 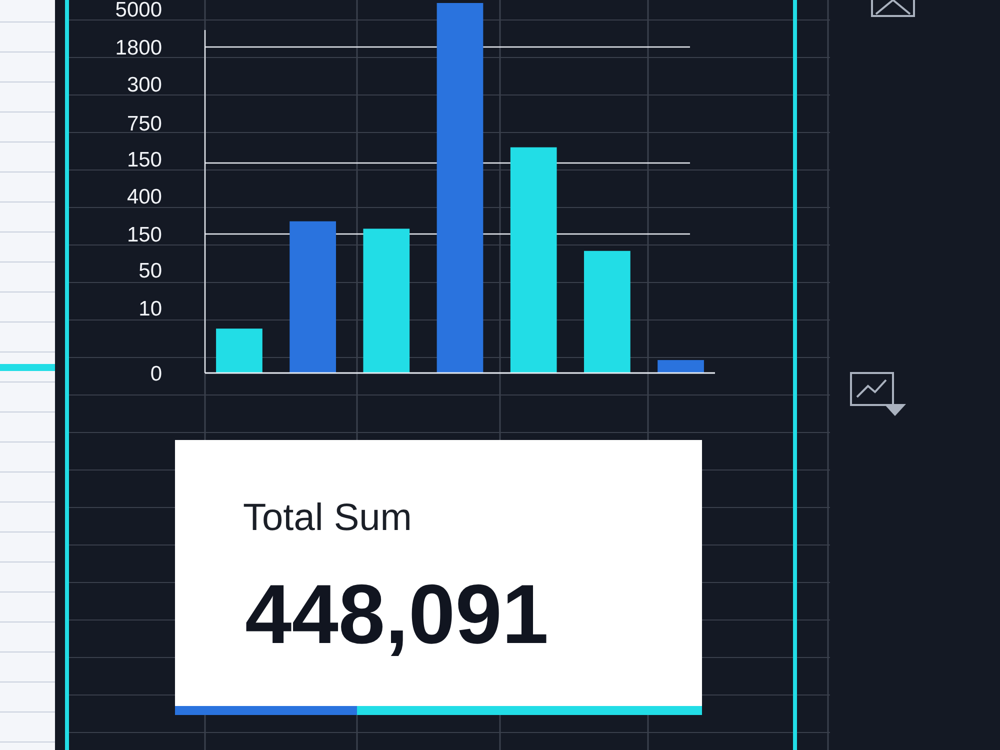 I want to click on text: Total Sum, so click(x=327, y=518).